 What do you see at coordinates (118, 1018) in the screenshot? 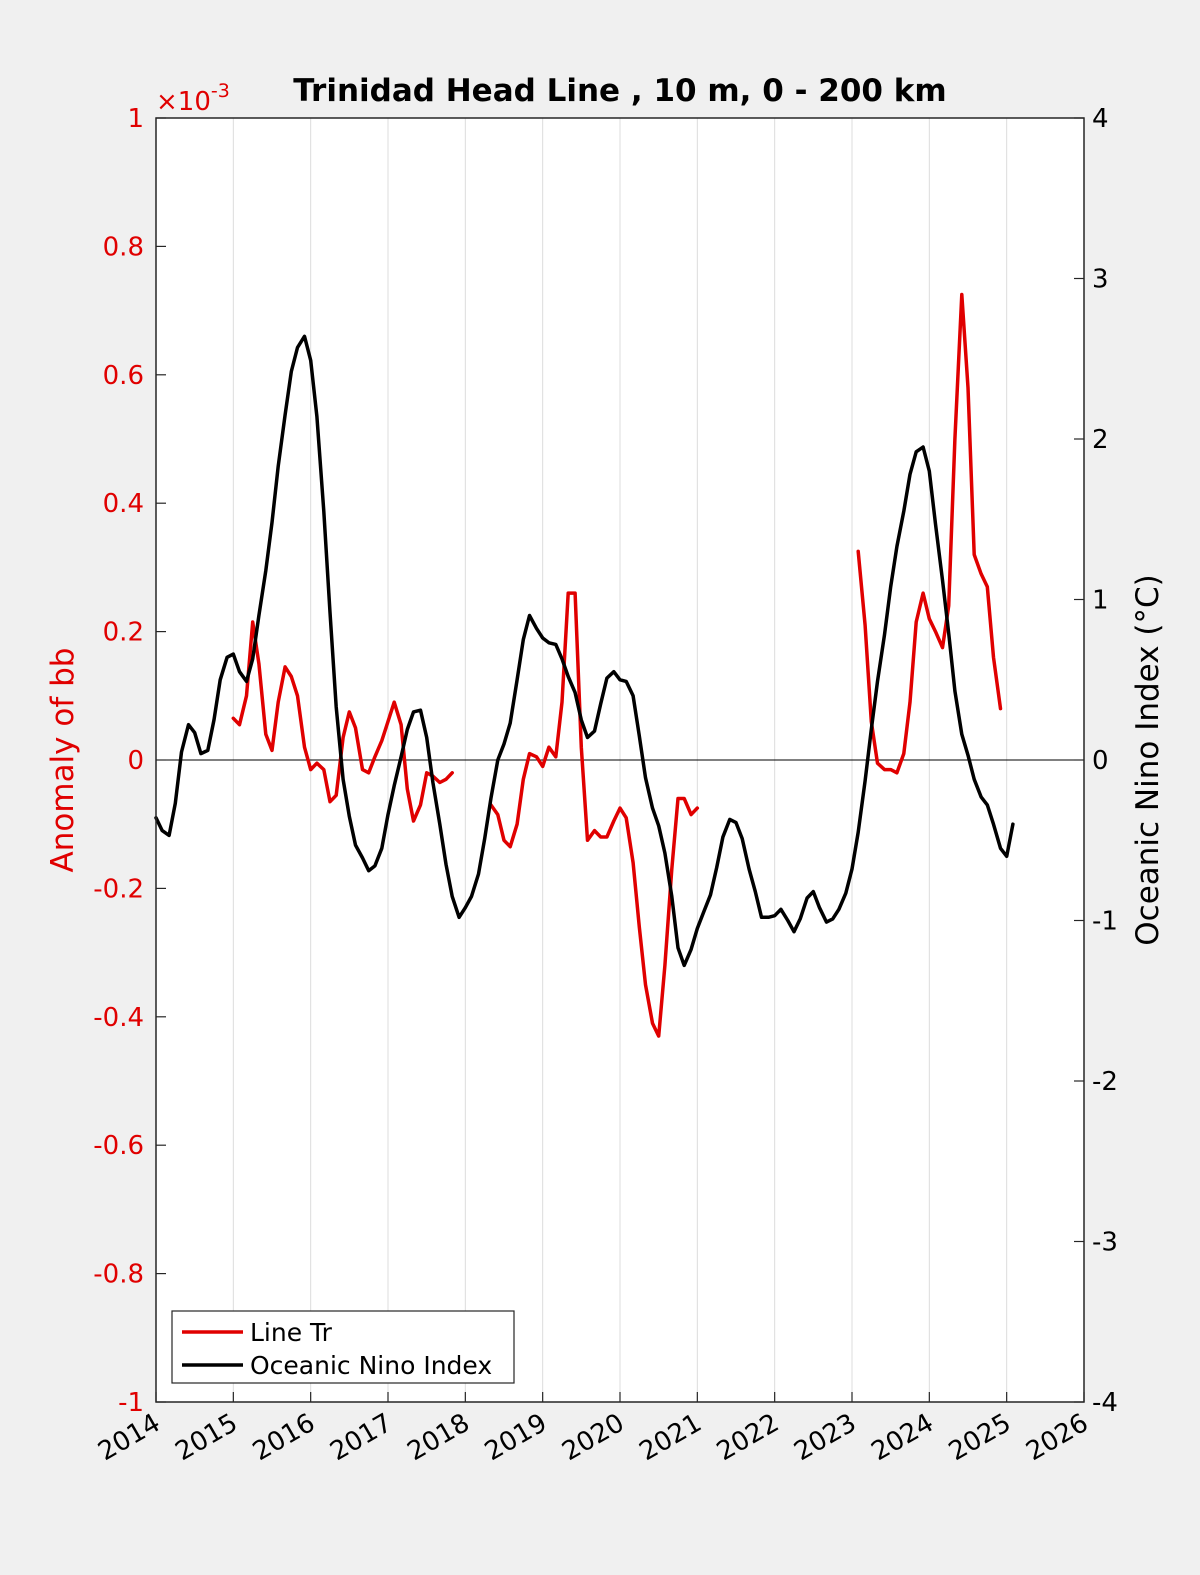
I see `y-left-tick-label: -0.4` at bounding box center [118, 1018].